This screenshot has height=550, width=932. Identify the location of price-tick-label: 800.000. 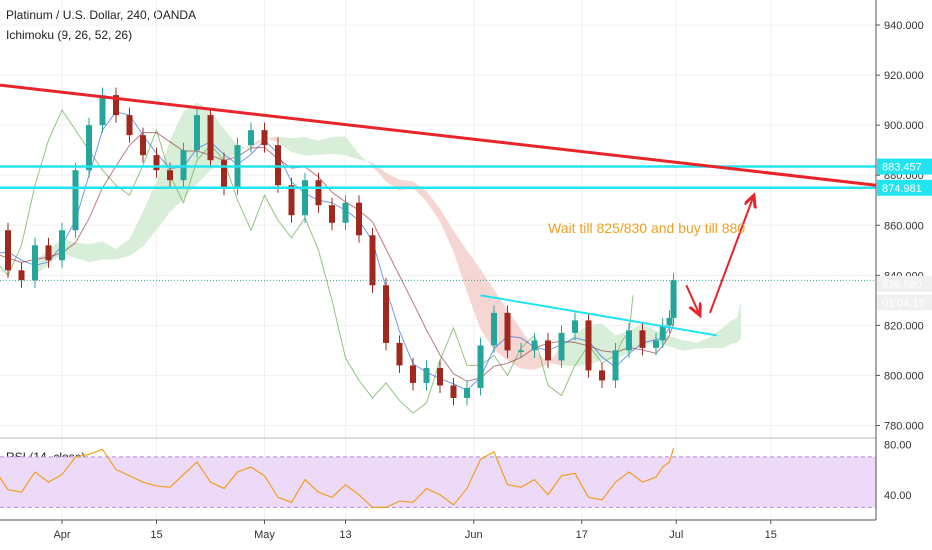
(904, 376).